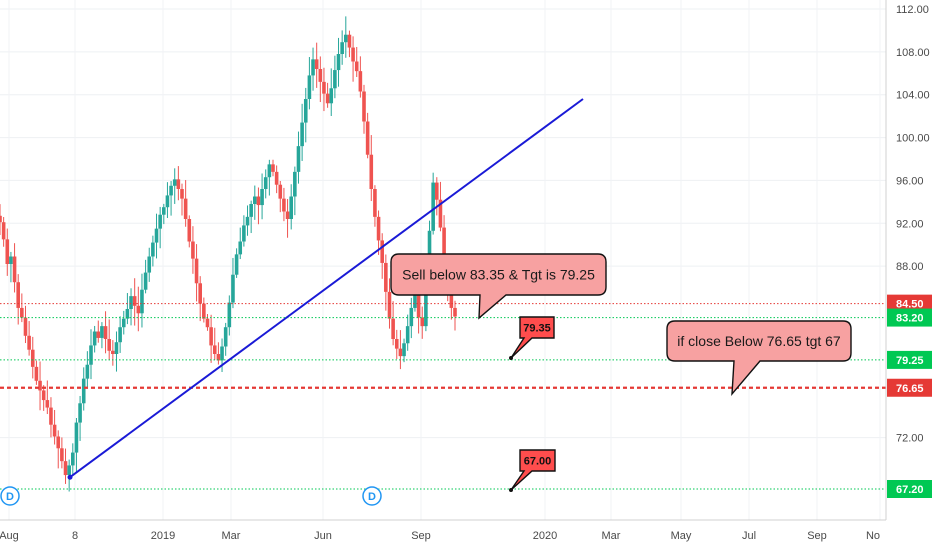 The width and height of the screenshot is (932, 550). I want to click on tag-67-00: 67.00, so click(532, 470).